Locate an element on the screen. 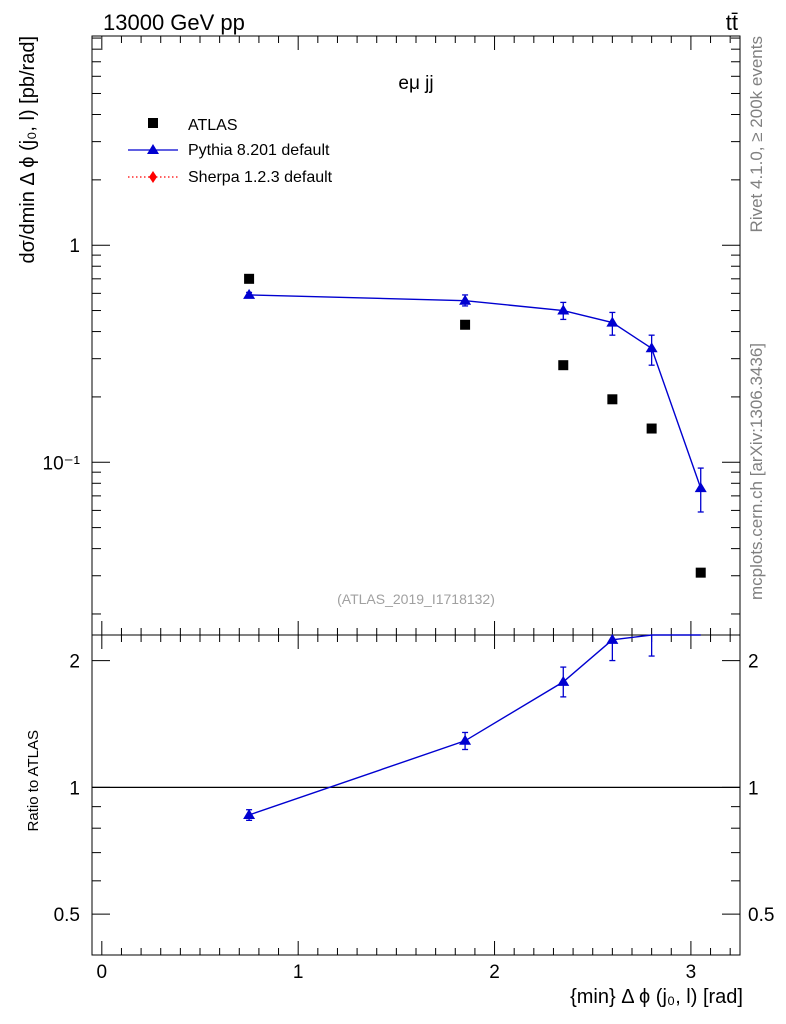 Image resolution: width=786 pixels, height=1024 pixels. ratio-line is located at coordinates (474, 725).